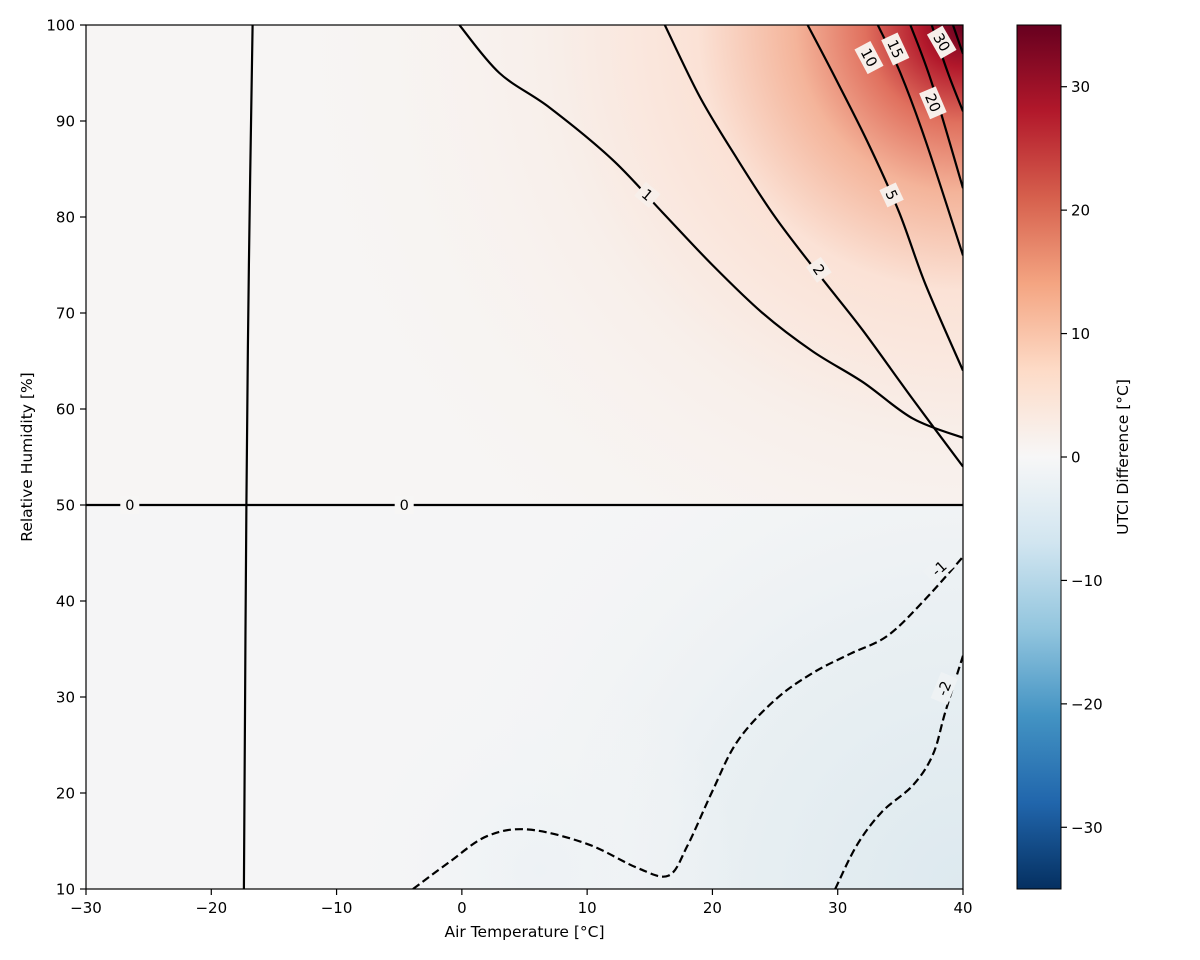 The width and height of the screenshot is (1200, 960). I want to click on contour-label-2-10: -2, so click(944, 688).